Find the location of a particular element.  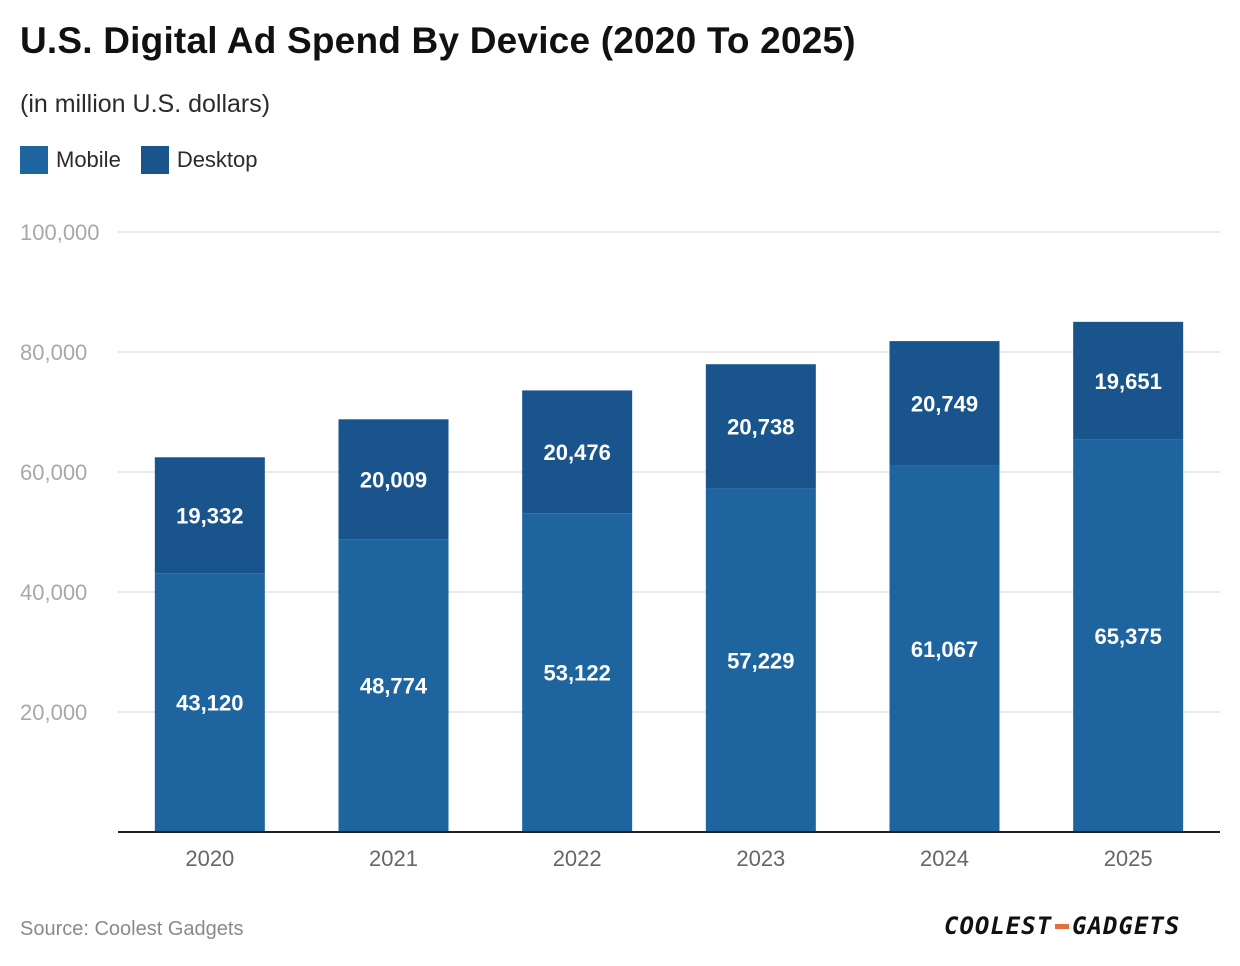

bar-mobile-2025 is located at coordinates (1128, 635).